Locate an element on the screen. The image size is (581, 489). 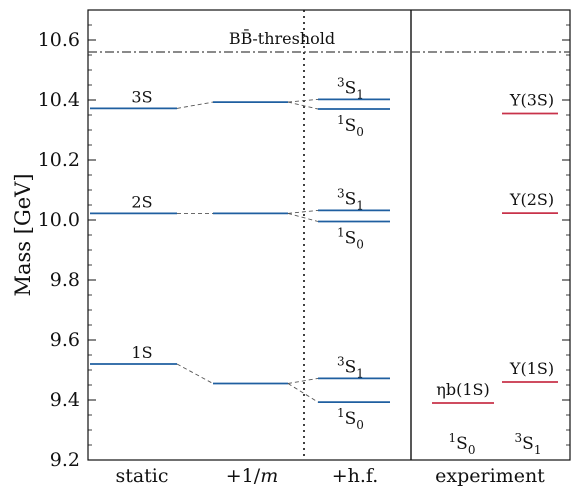
y-tick-label: 9.2 is located at coordinates (65, 460).